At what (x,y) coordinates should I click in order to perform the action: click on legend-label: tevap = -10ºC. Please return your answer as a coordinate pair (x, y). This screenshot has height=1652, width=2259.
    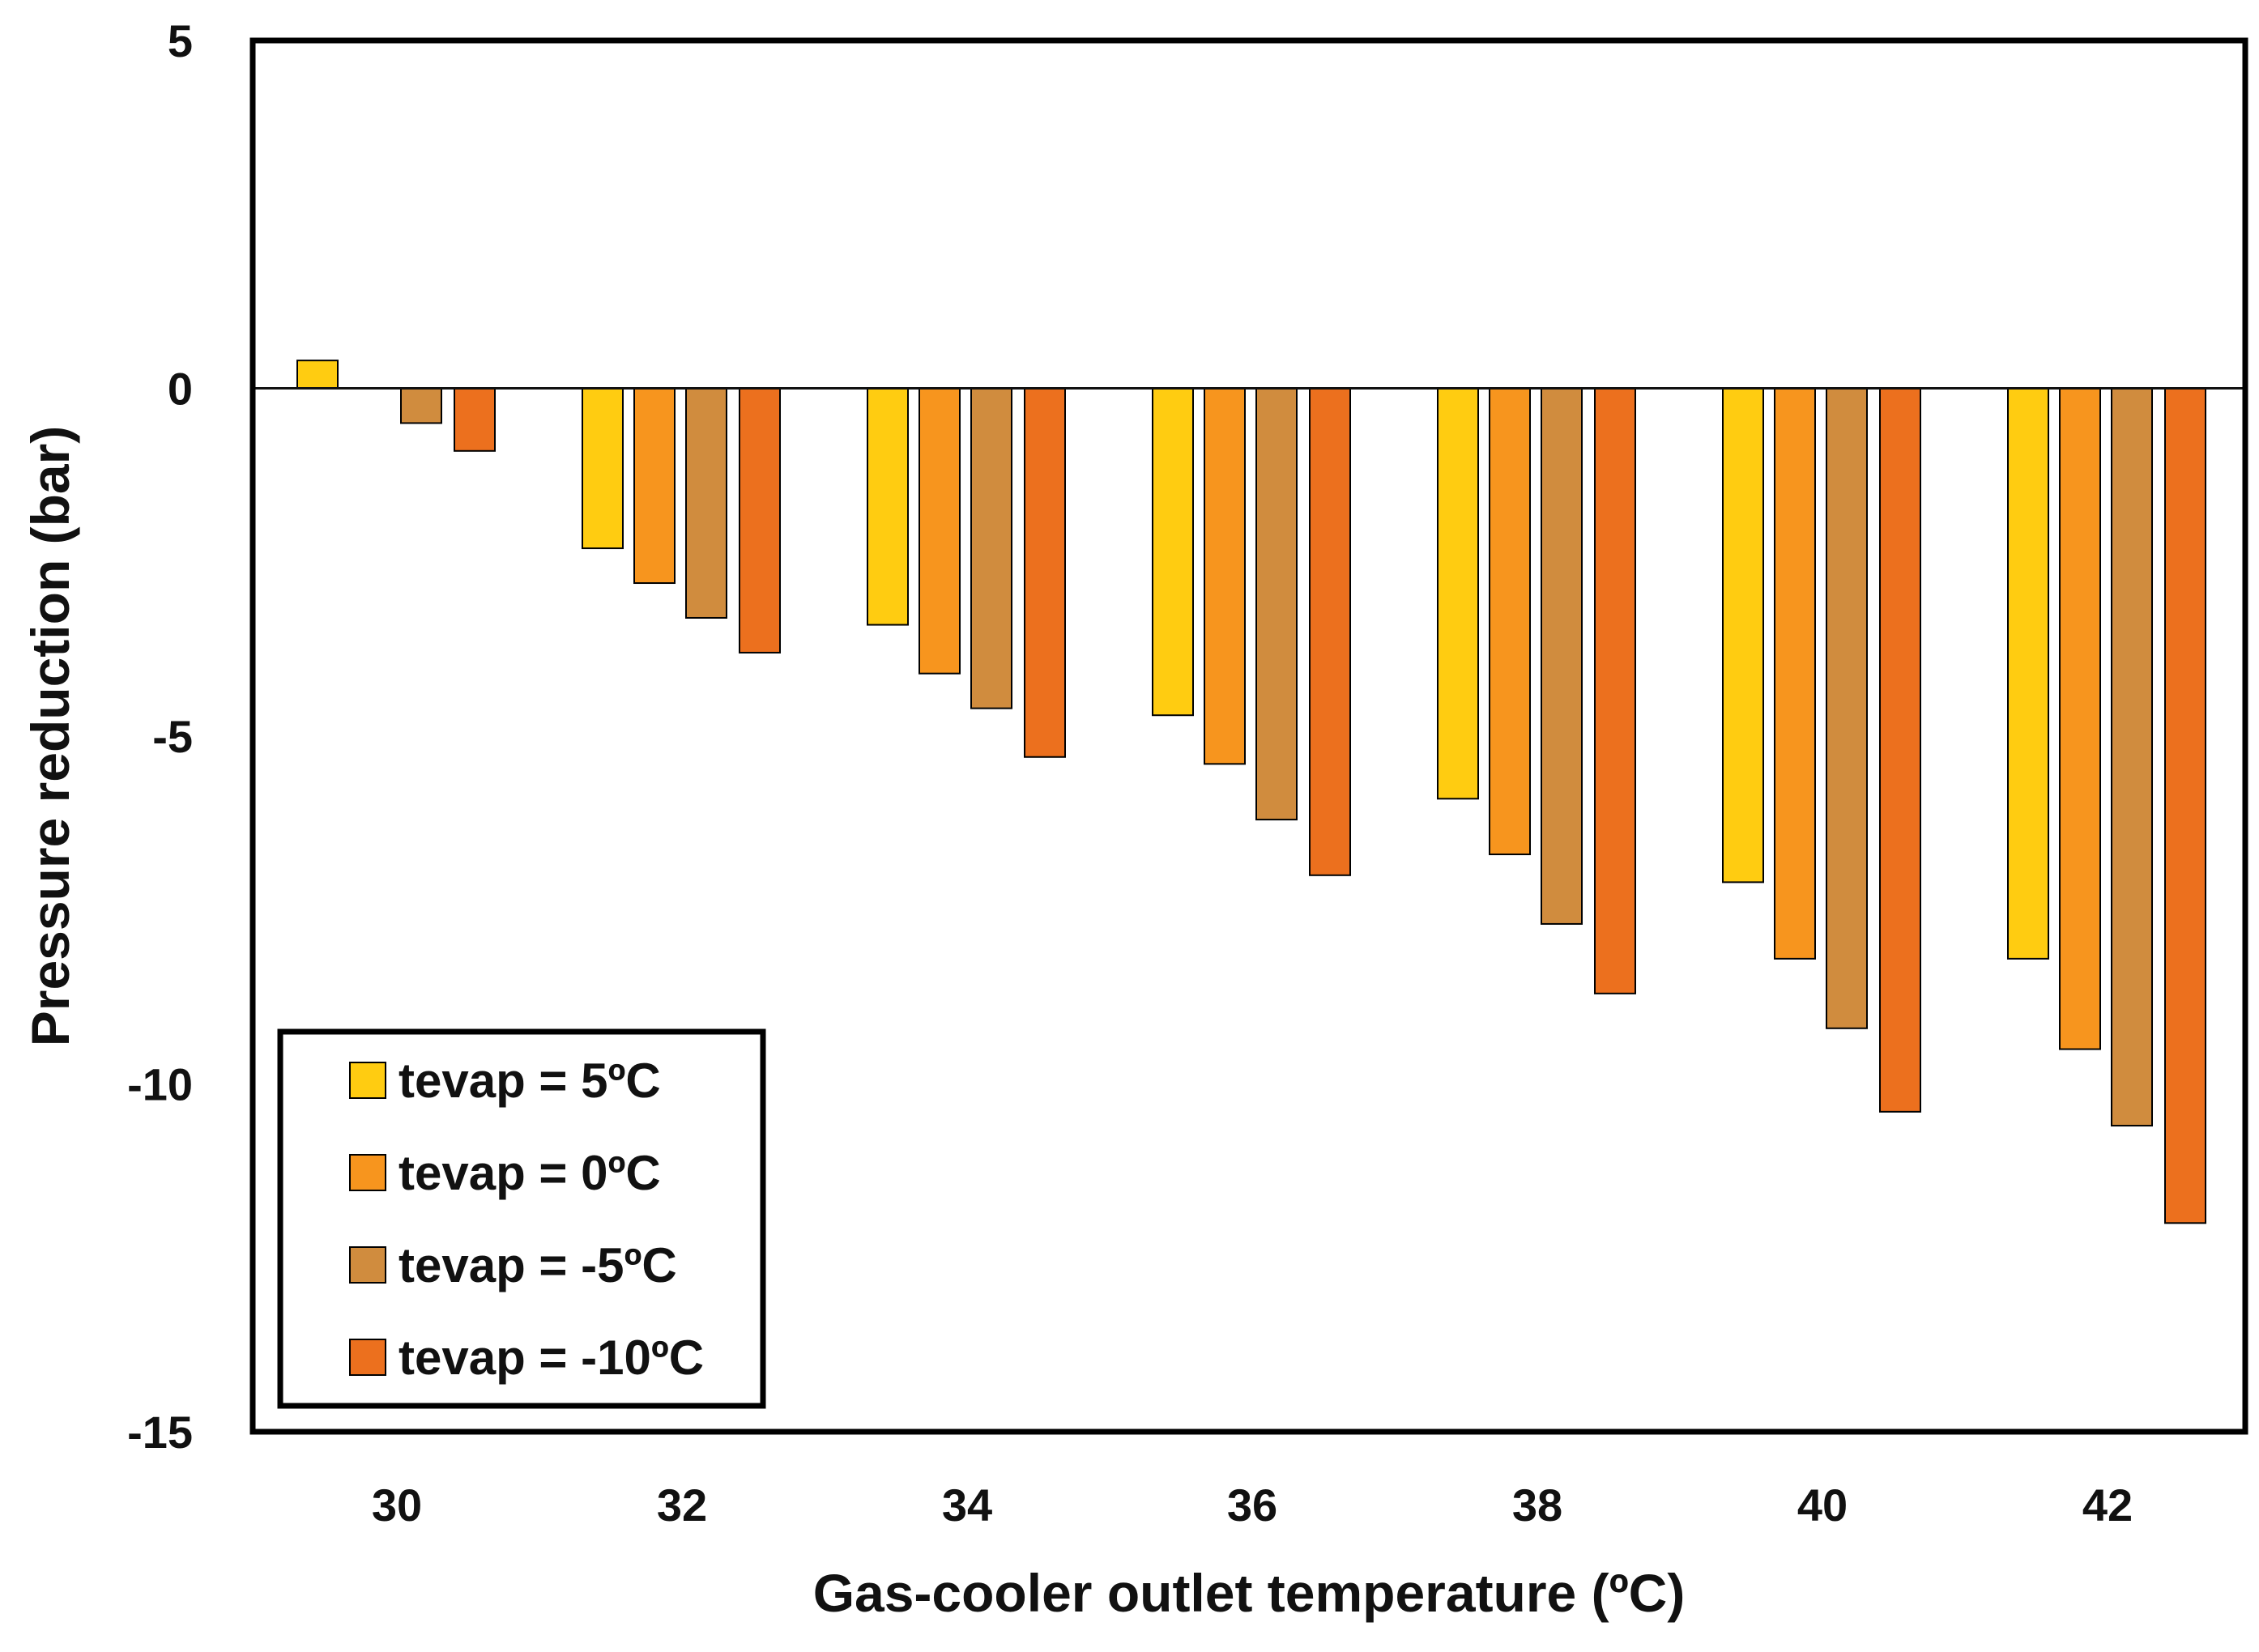
    Looking at the image, I should click on (551, 1358).